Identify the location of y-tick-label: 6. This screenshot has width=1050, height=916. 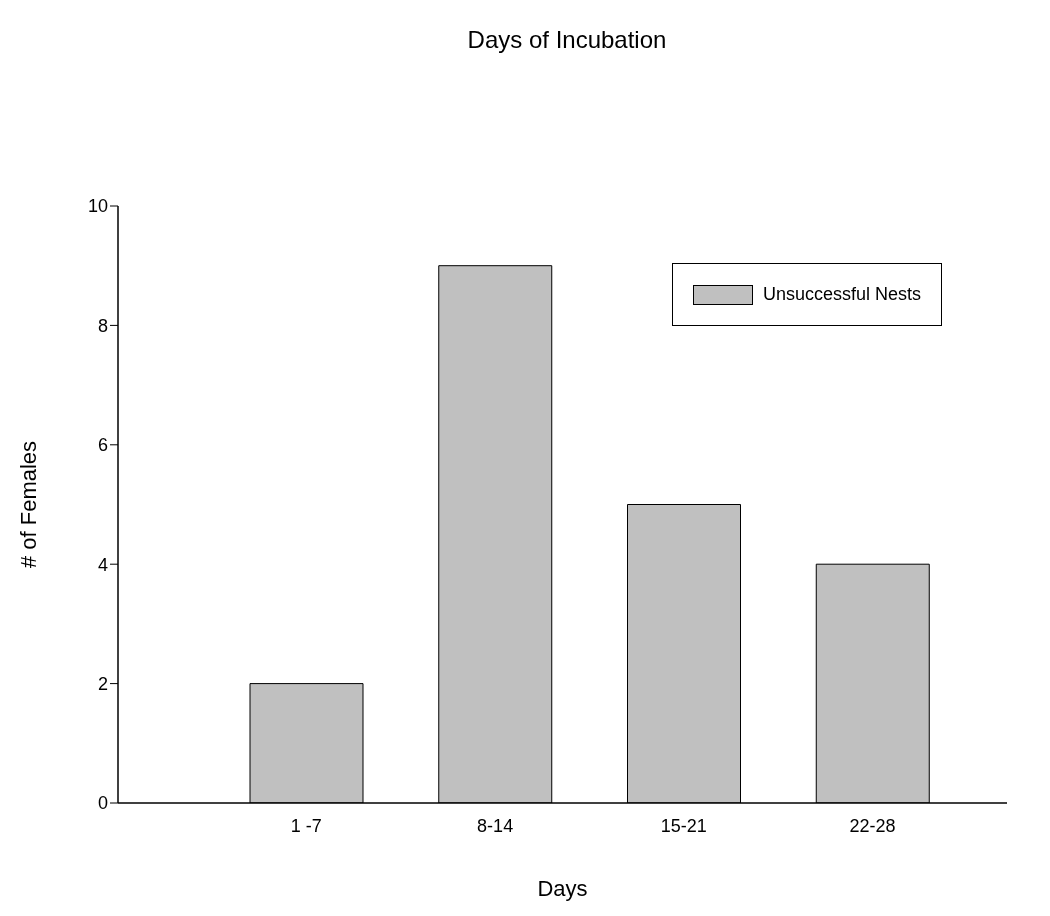
(102, 445).